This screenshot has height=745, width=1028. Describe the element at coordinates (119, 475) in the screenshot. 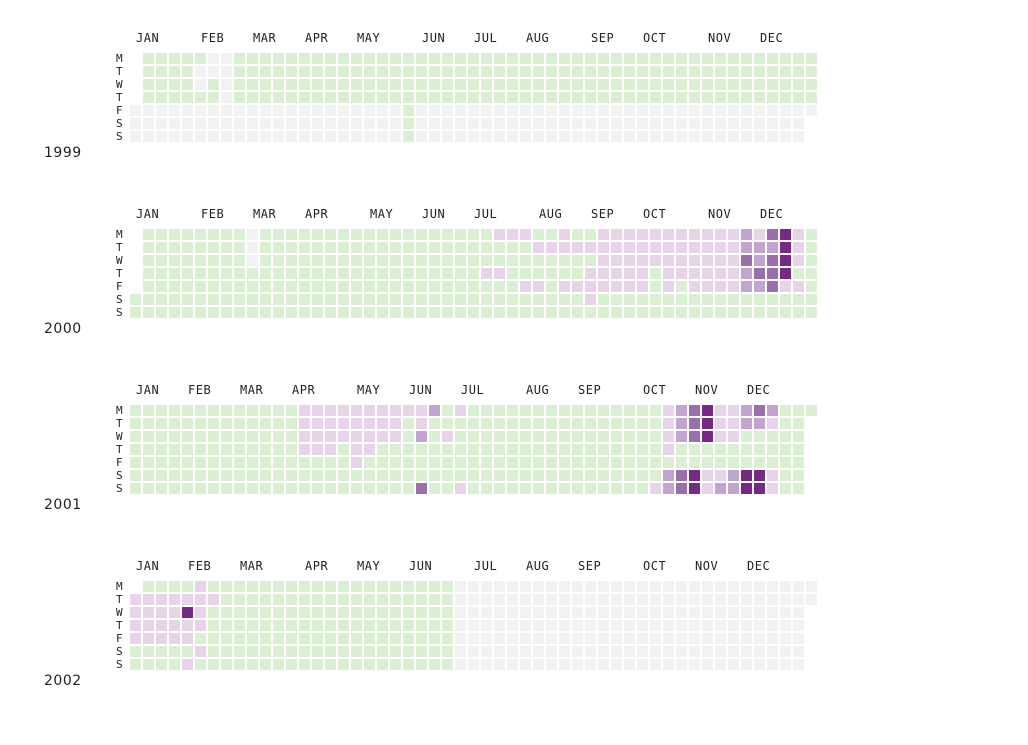

I see `weekday-label: S` at that location.